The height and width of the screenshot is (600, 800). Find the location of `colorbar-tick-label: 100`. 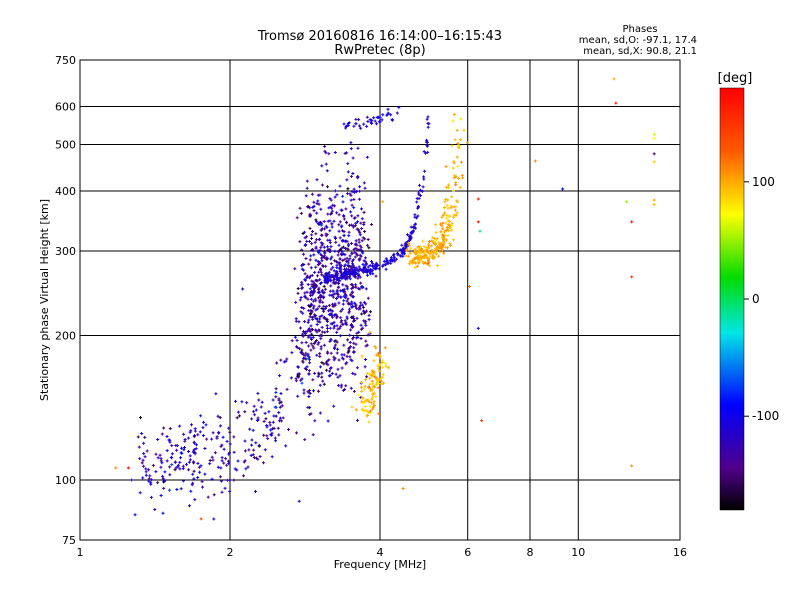

colorbar-tick-label: 100 is located at coordinates (763, 182).